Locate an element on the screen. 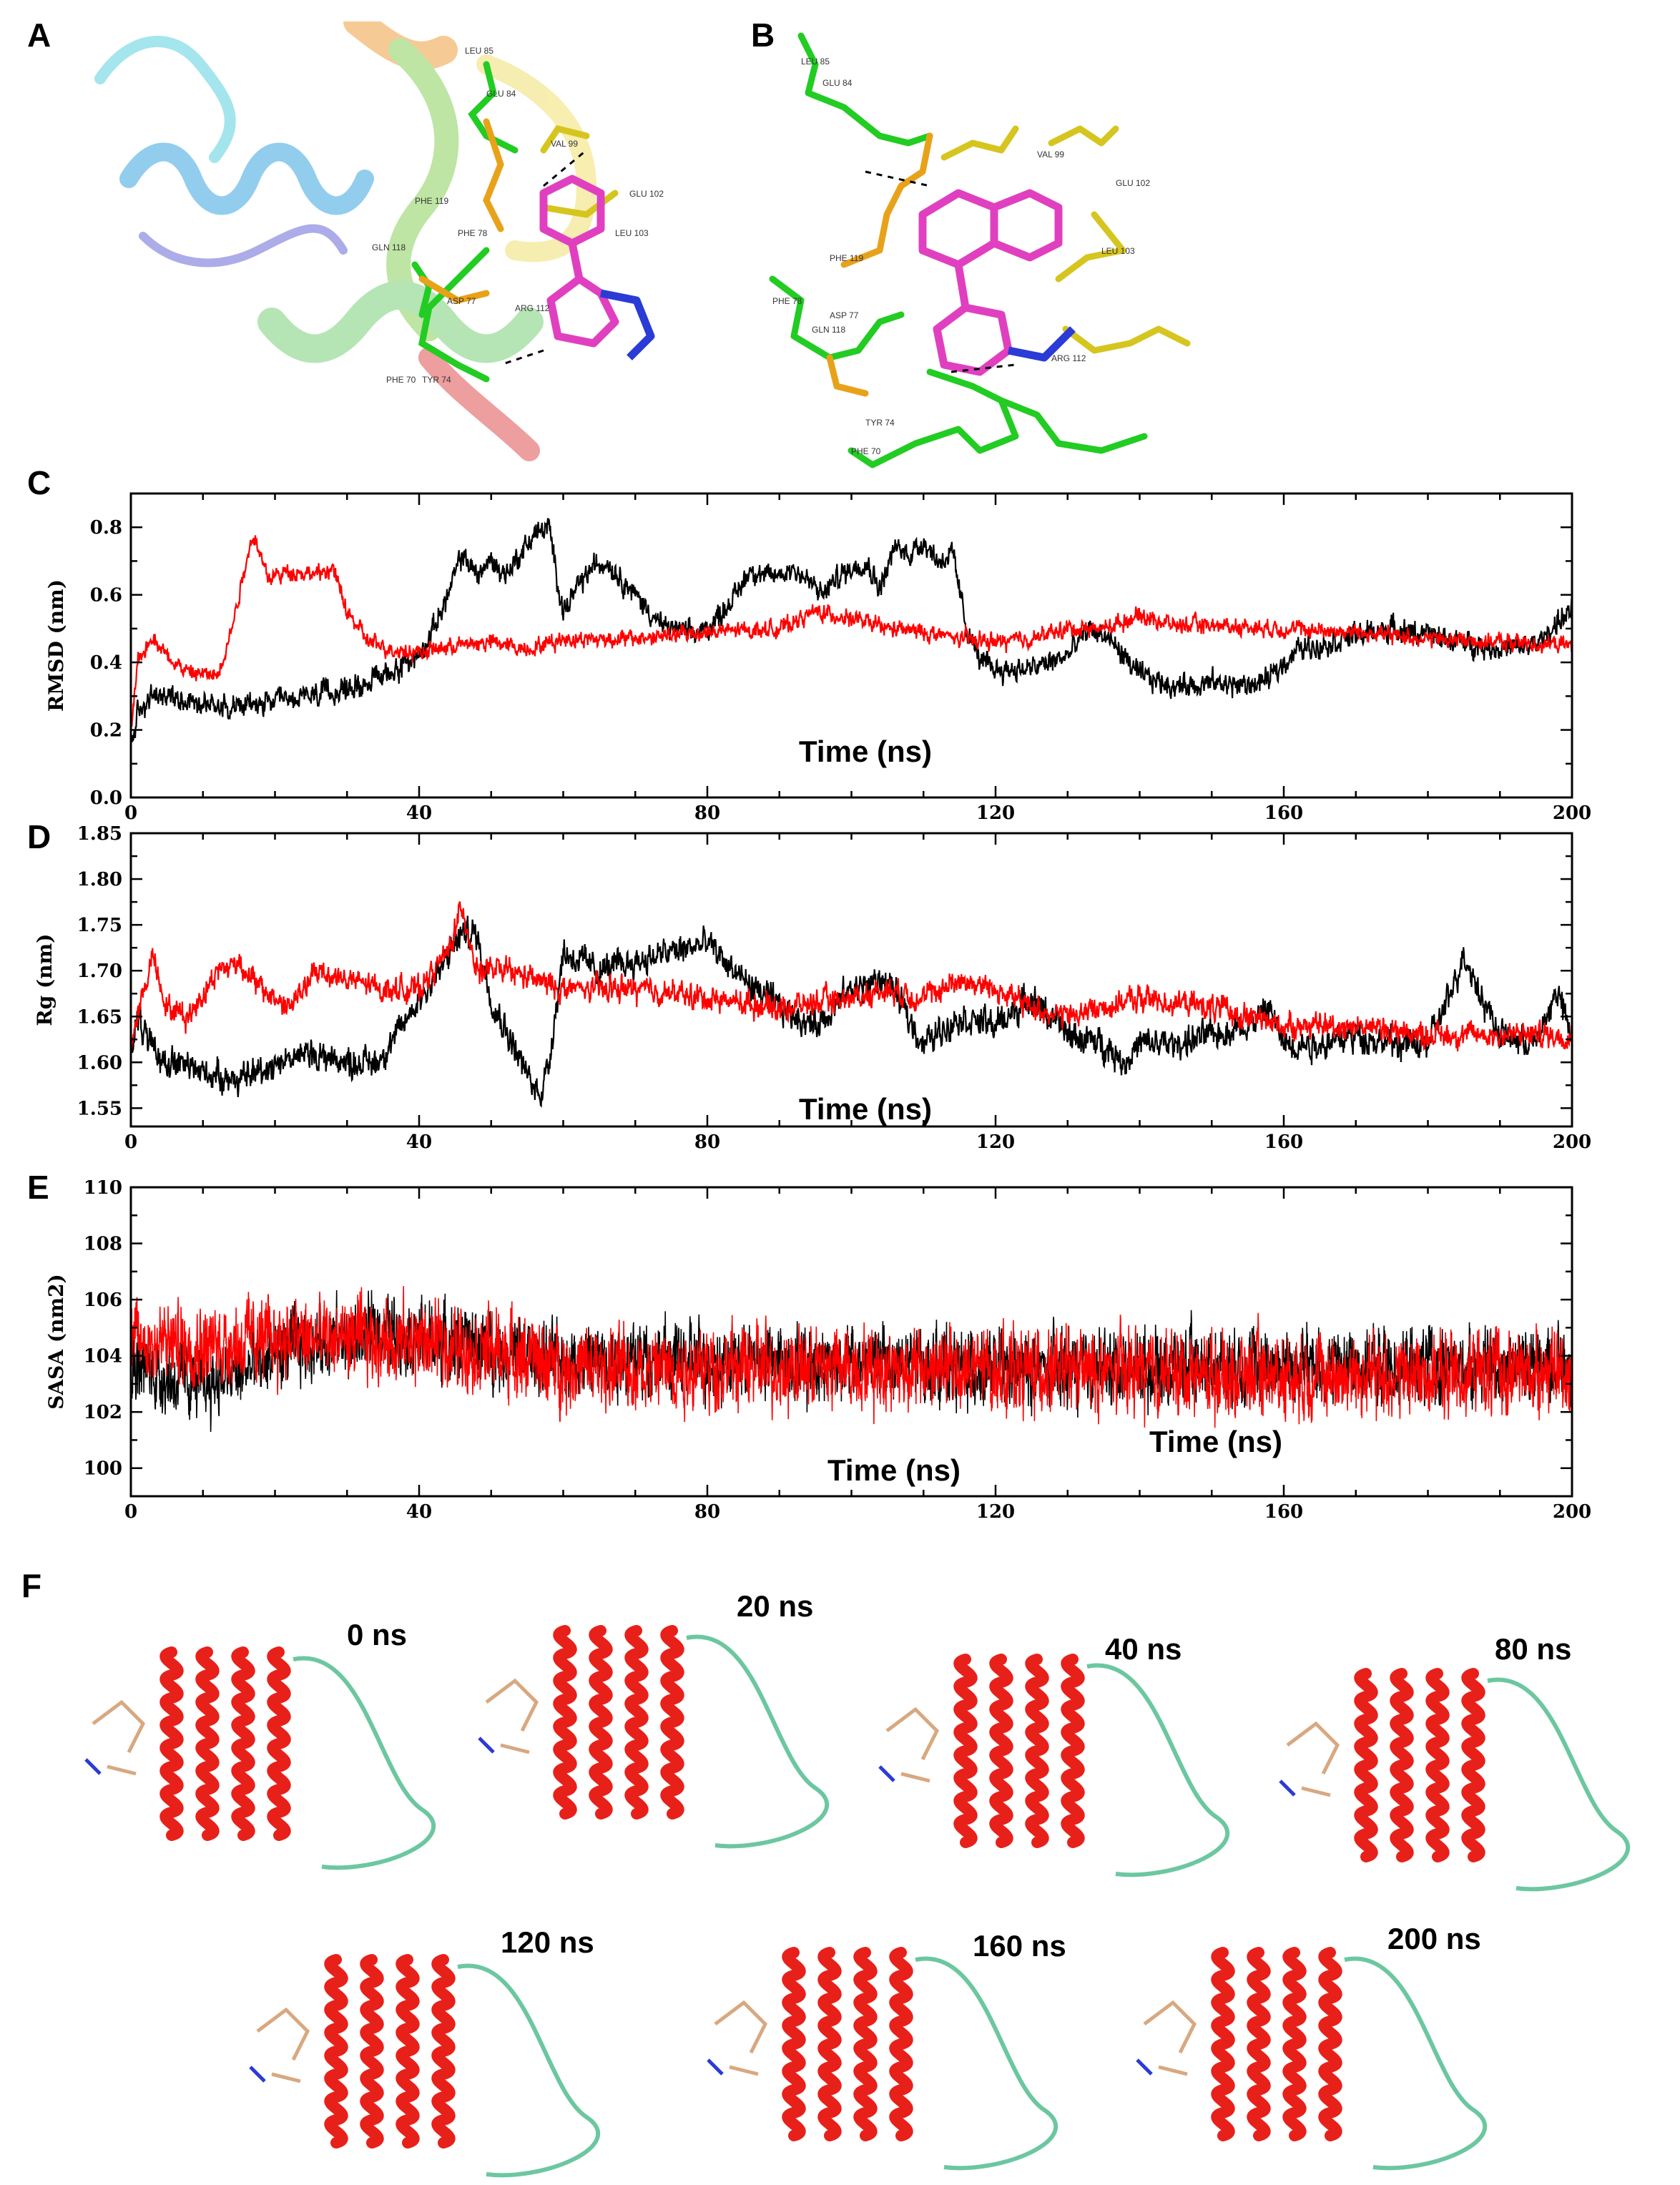  y-tick-label: 0.0 is located at coordinates (106, 798).